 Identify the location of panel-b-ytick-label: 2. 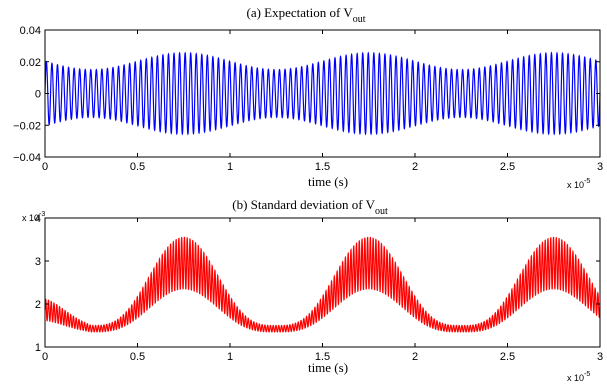
(38, 305).